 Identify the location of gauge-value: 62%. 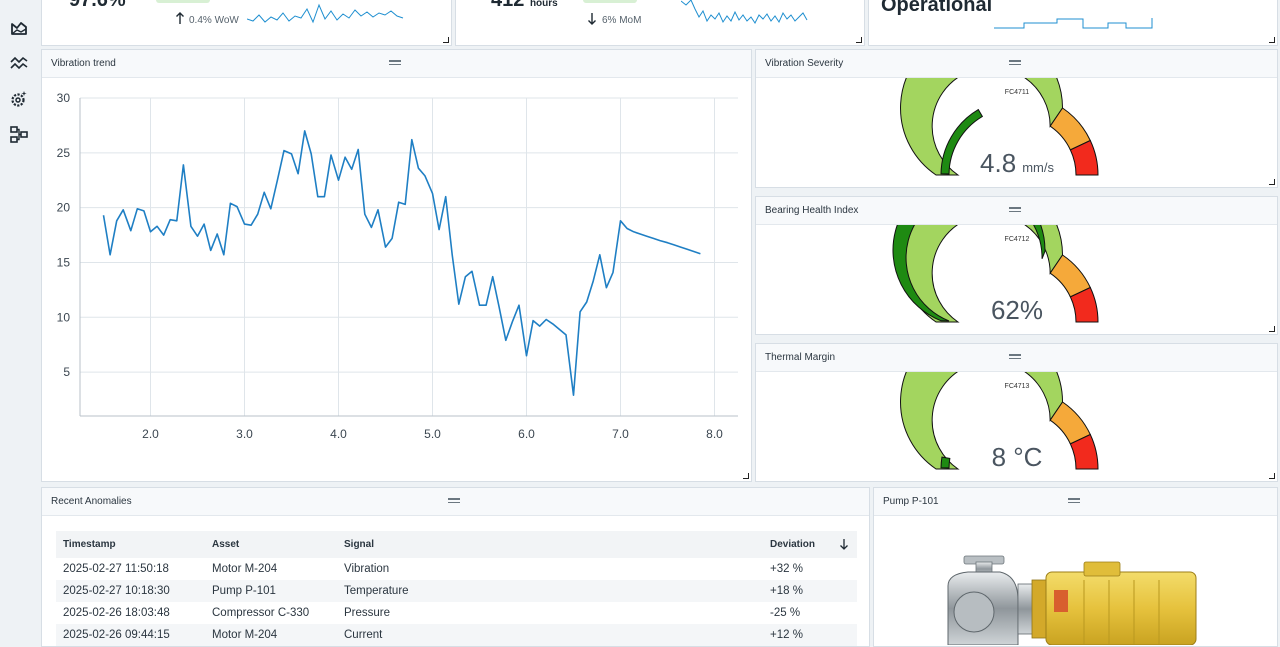
(1017, 310).